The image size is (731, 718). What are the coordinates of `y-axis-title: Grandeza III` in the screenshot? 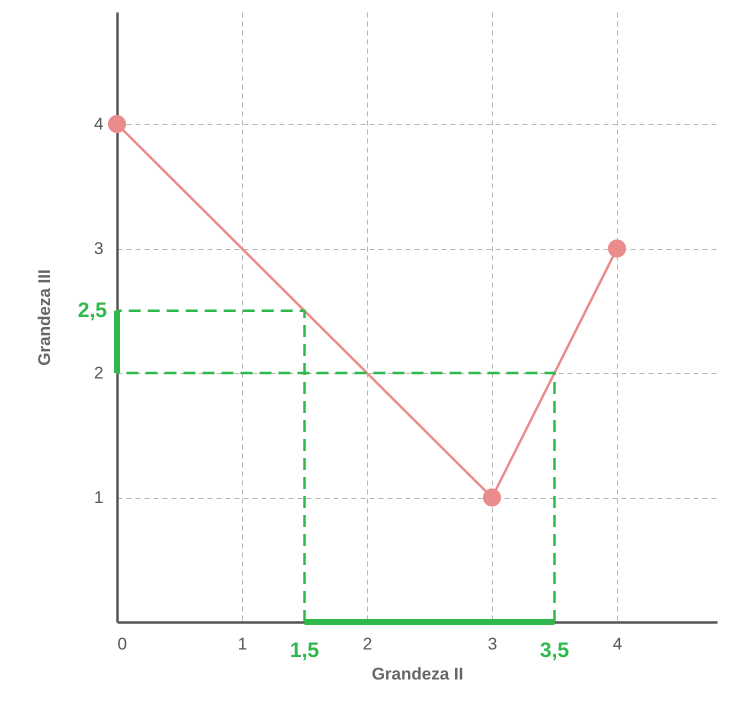 It's located at (44, 317).